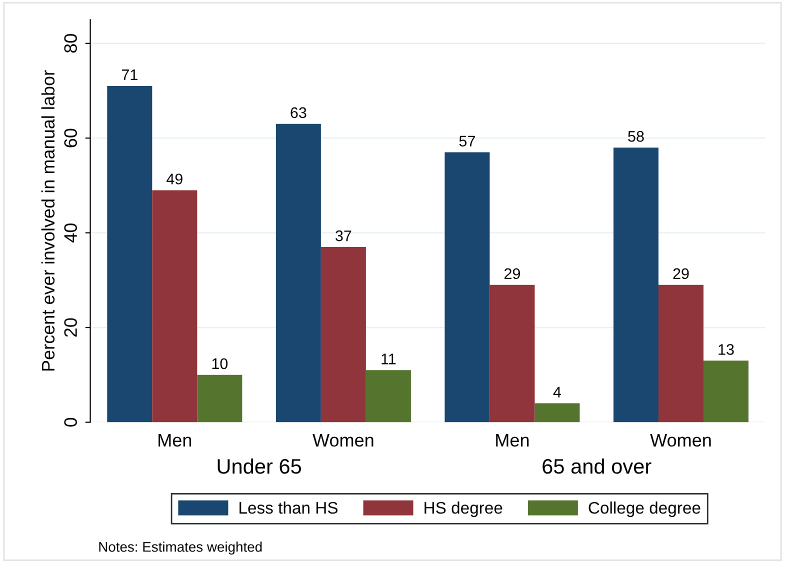 This screenshot has height=563, width=785. Describe the element at coordinates (726, 349) in the screenshot. I see `data-label: 13` at that location.